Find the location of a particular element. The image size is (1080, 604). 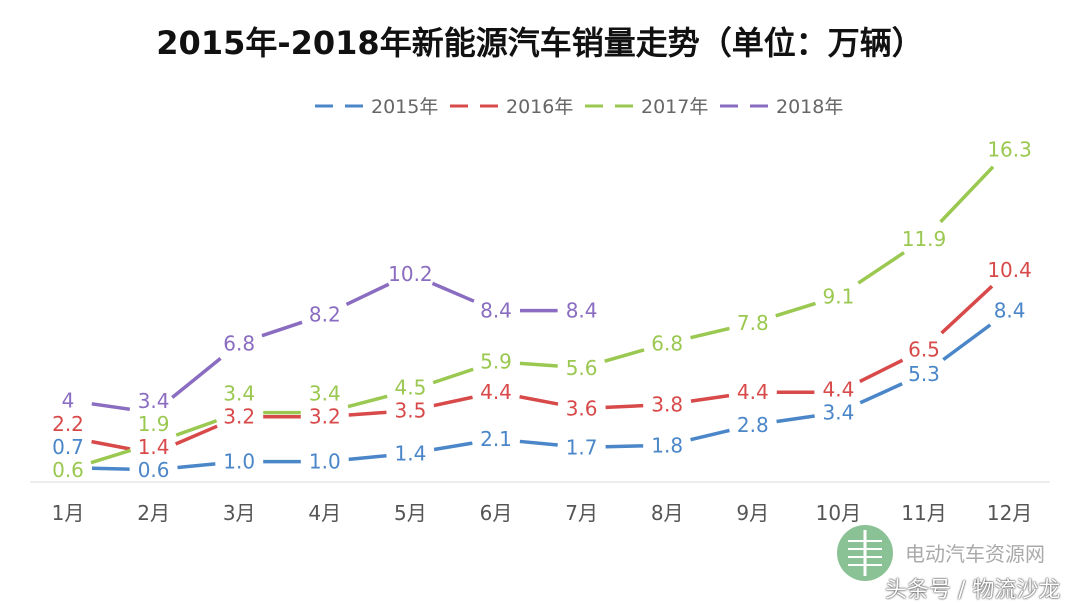

watermark-author: 头条号 / 物流沙龙 is located at coordinates (973, 590).